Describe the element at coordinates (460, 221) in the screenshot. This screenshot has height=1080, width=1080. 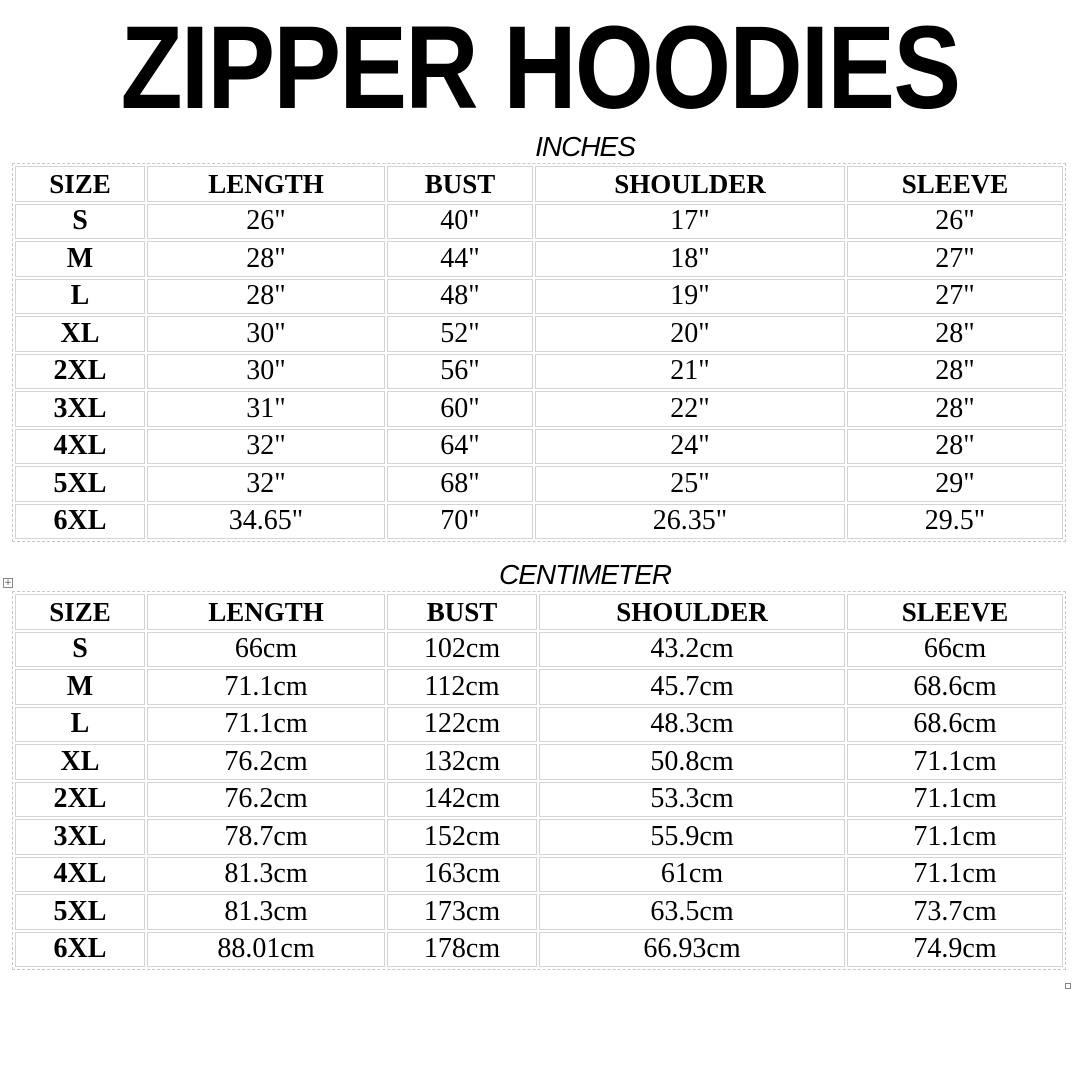
I see `value-cell: 40"` at that location.